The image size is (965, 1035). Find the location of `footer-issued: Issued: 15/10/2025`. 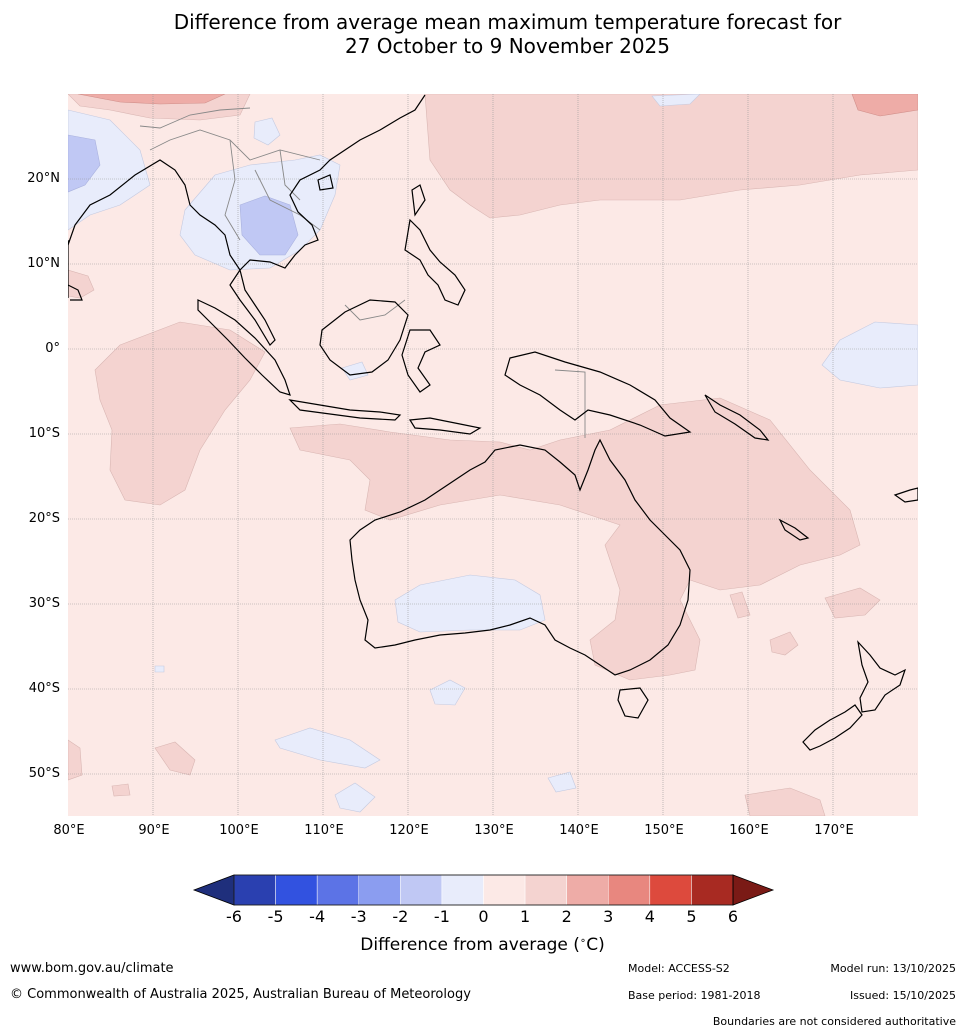

footer-issued: Issued: 15/10/2025 is located at coordinates (902, 995).